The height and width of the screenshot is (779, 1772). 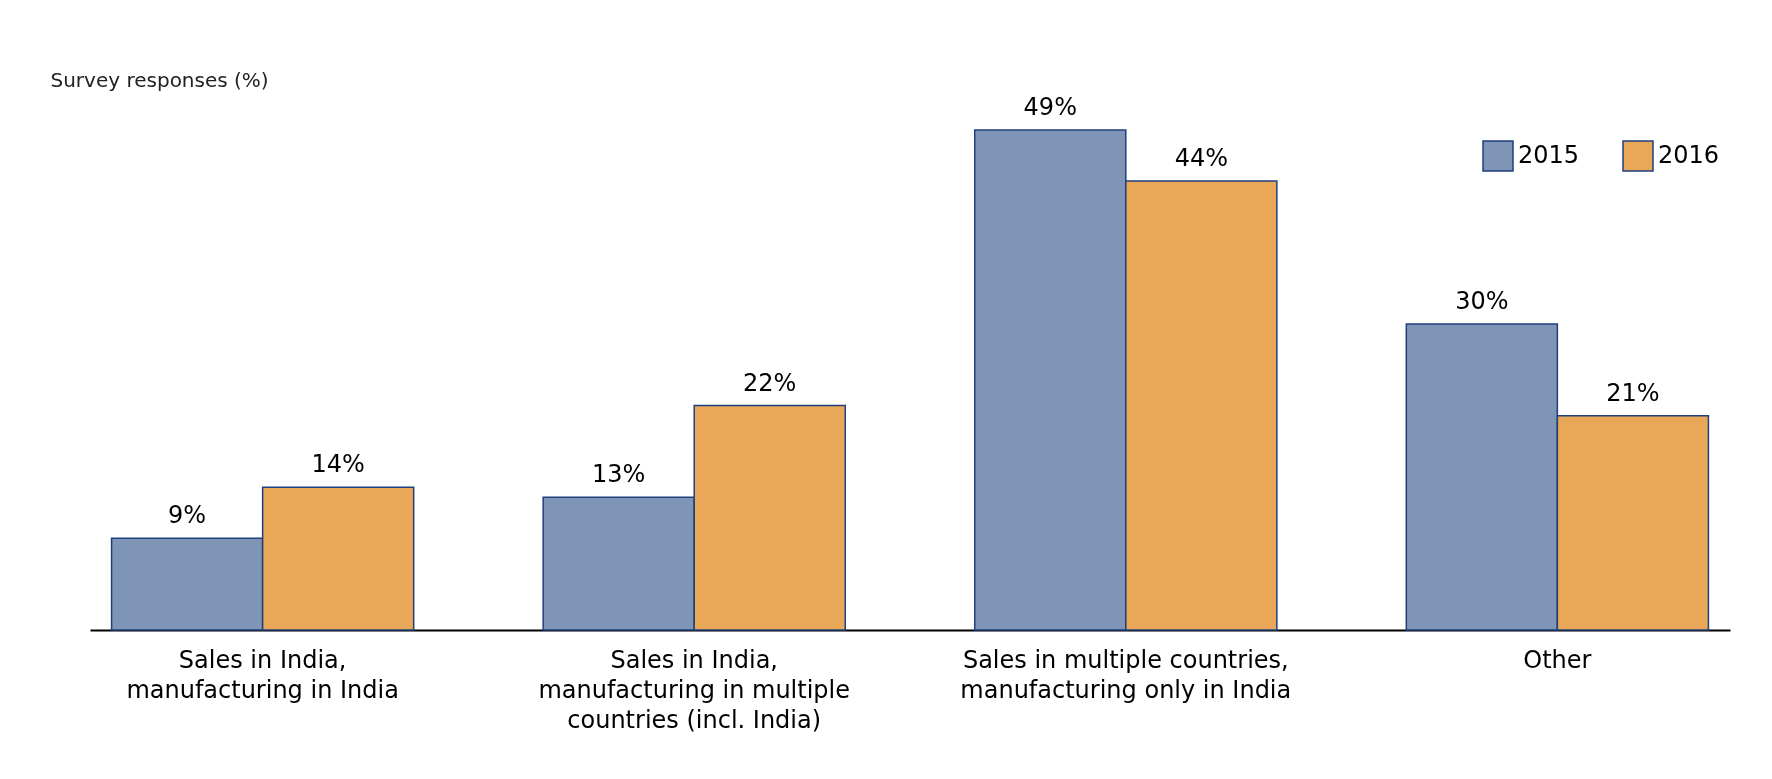 I want to click on x-tick-label: Sales in multiple countries, manufacturing only in India, so click(x=1126, y=674).